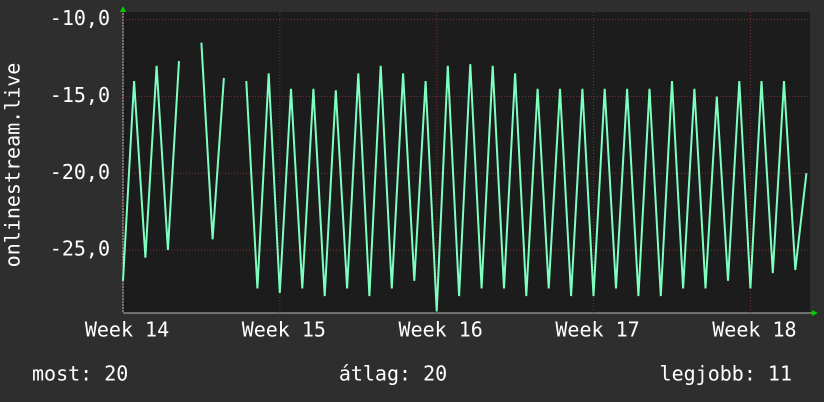  I want to click on y-axis-label: onlinestream.live, so click(13, 165).